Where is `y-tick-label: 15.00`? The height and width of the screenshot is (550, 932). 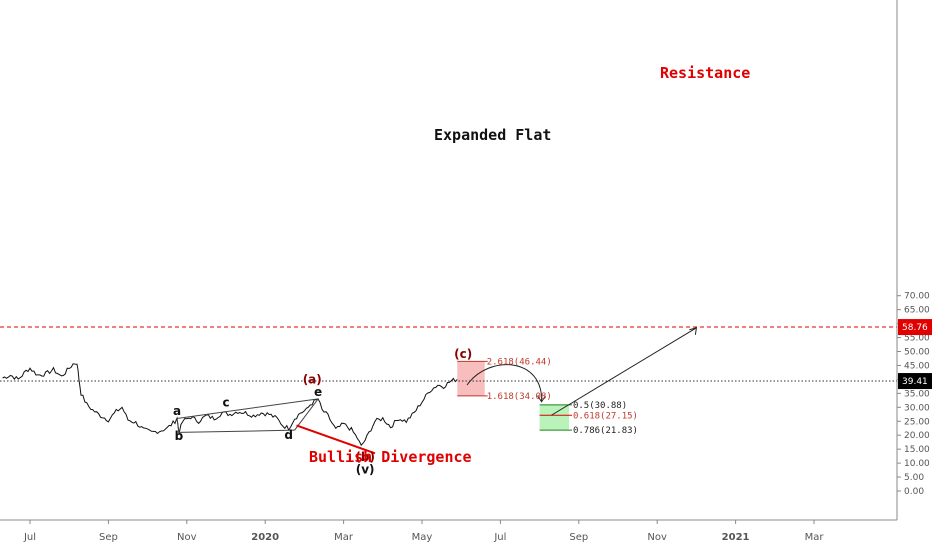
y-tick-label: 15.00 is located at coordinates (917, 450).